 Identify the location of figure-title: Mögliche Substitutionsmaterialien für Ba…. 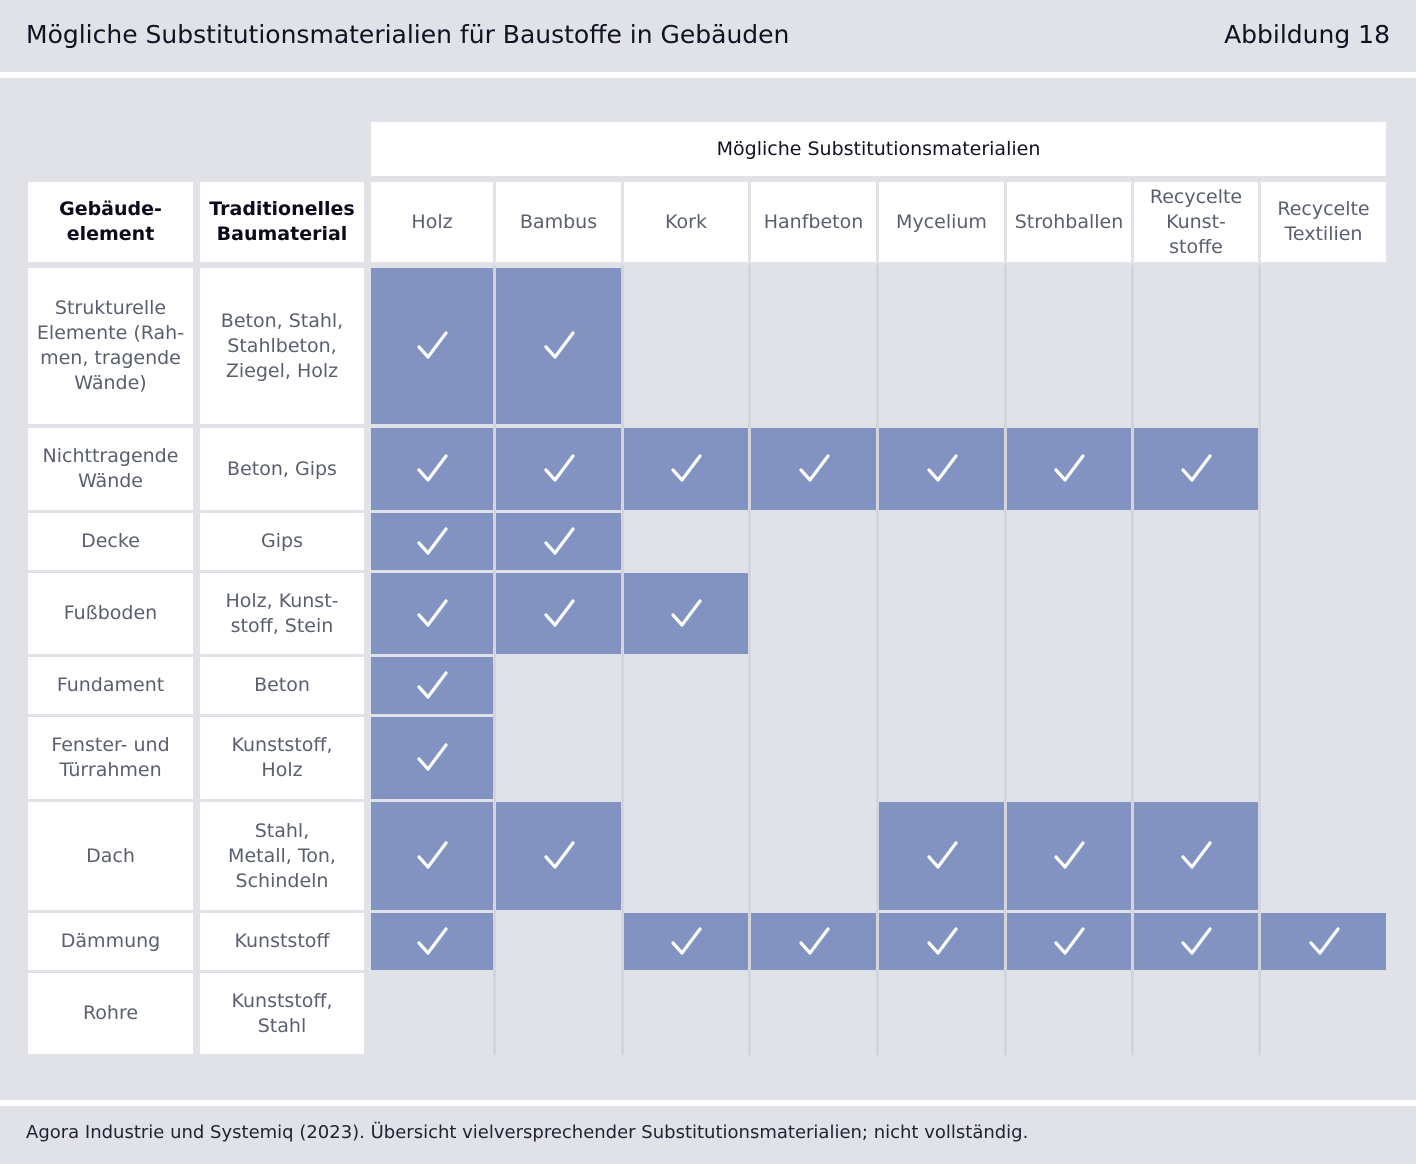
(408, 34).